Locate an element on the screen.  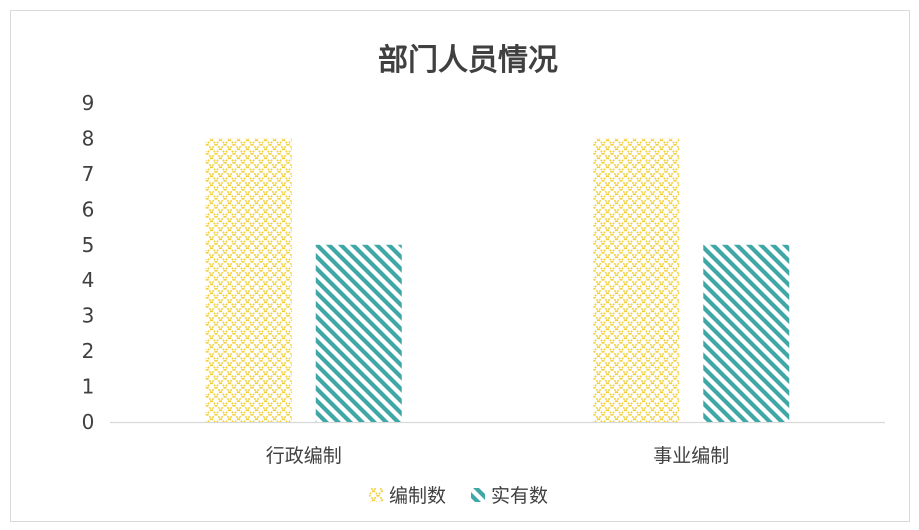
y-tick-label: 5 is located at coordinates (88, 245).